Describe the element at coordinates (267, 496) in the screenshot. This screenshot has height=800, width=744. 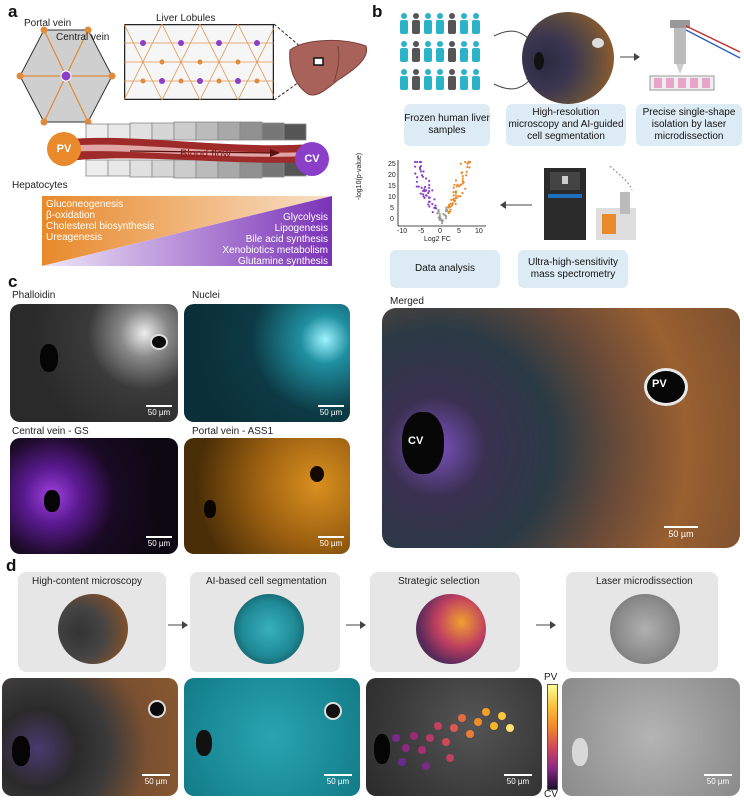
I see `ass1-image` at that location.